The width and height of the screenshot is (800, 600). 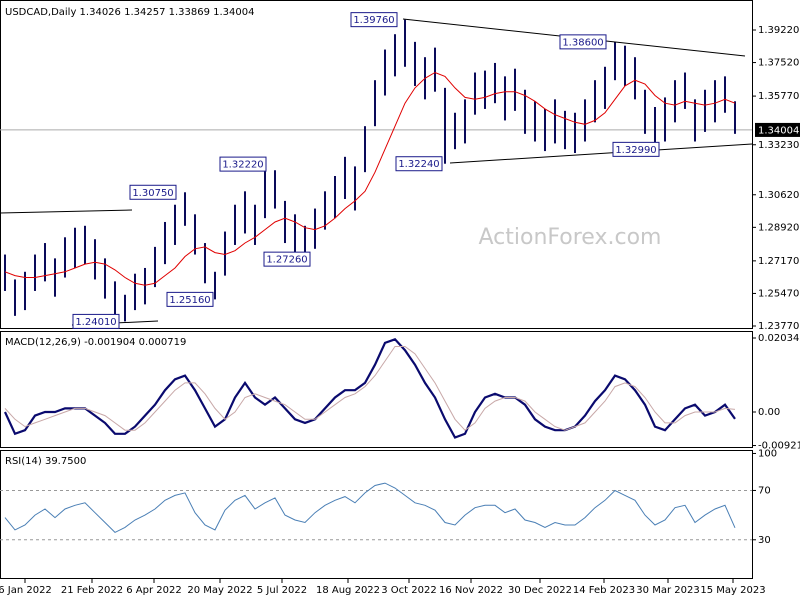 What do you see at coordinates (732, 590) in the screenshot?
I see `x-tick-label: 15 May 2023` at bounding box center [732, 590].